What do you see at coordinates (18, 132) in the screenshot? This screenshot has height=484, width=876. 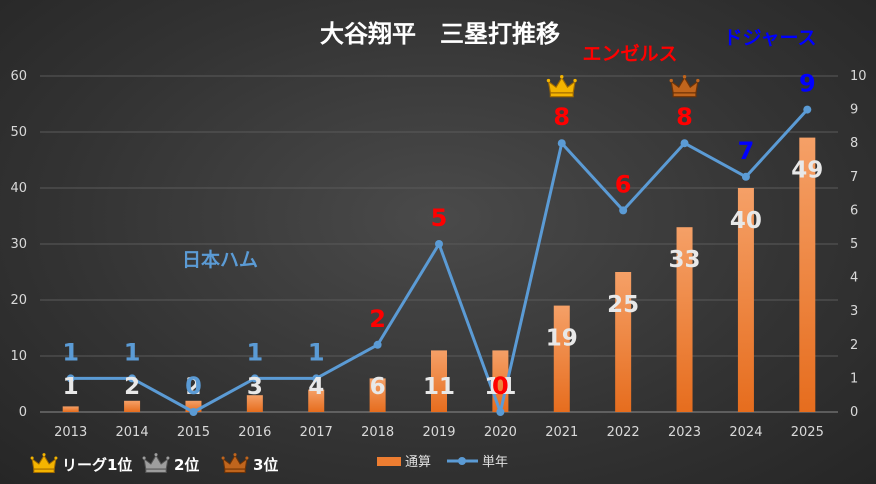 I see `left-tick-label: 50` at bounding box center [18, 132].